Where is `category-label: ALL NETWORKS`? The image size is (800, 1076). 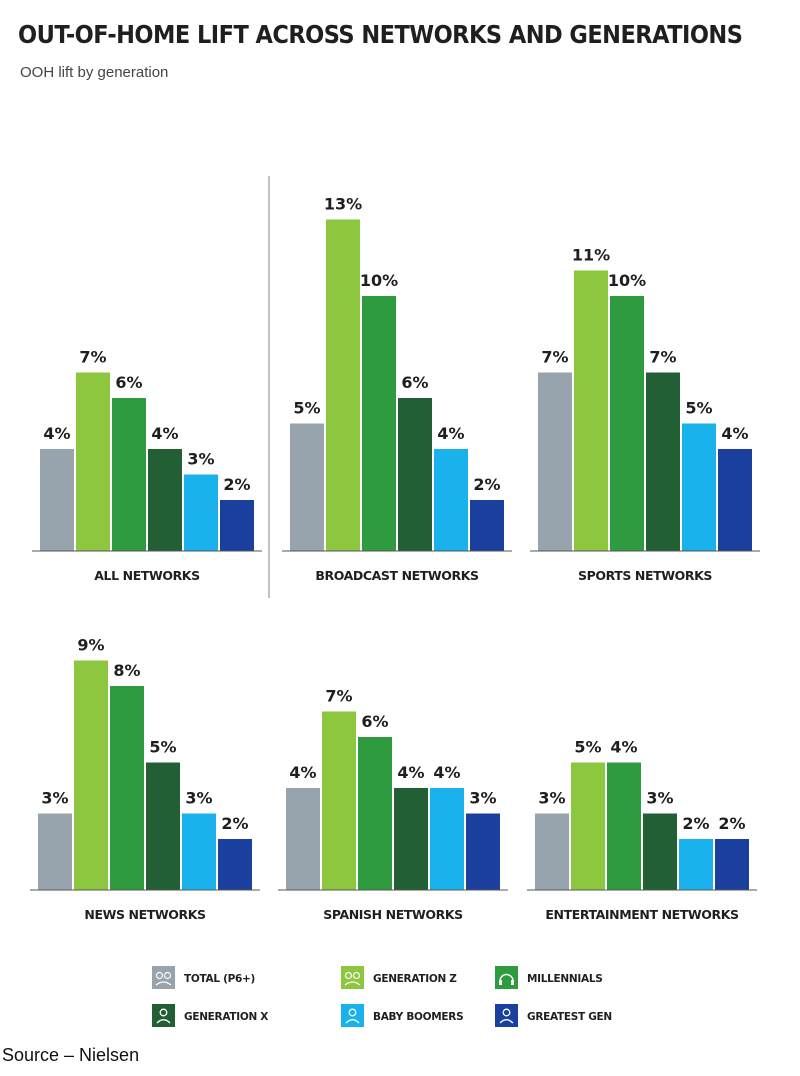 category-label: ALL NETWORKS is located at coordinates (147, 575).